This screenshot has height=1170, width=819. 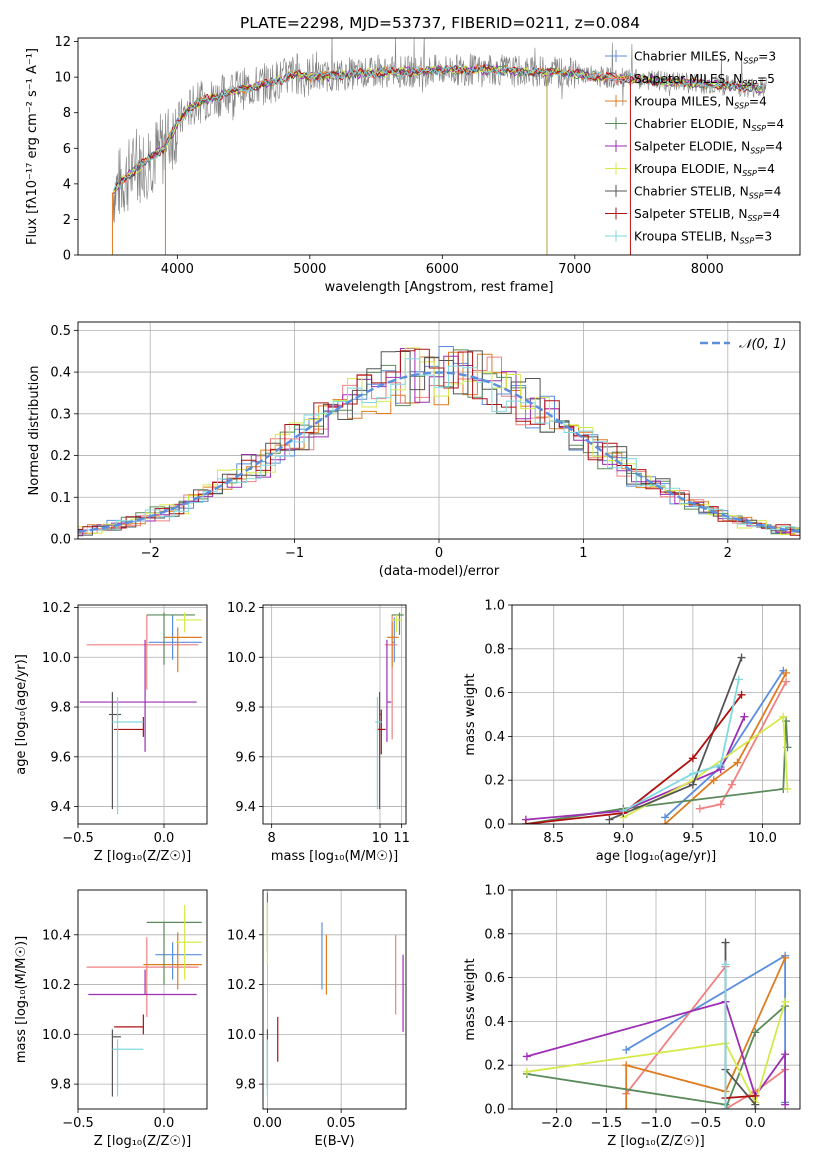 I want to click on panel-mass_age: 8 10 11 9.4 9.6 9.8 10.0 10.2 mass [log₁₀(M/M☉)], so click(x=318, y=732).